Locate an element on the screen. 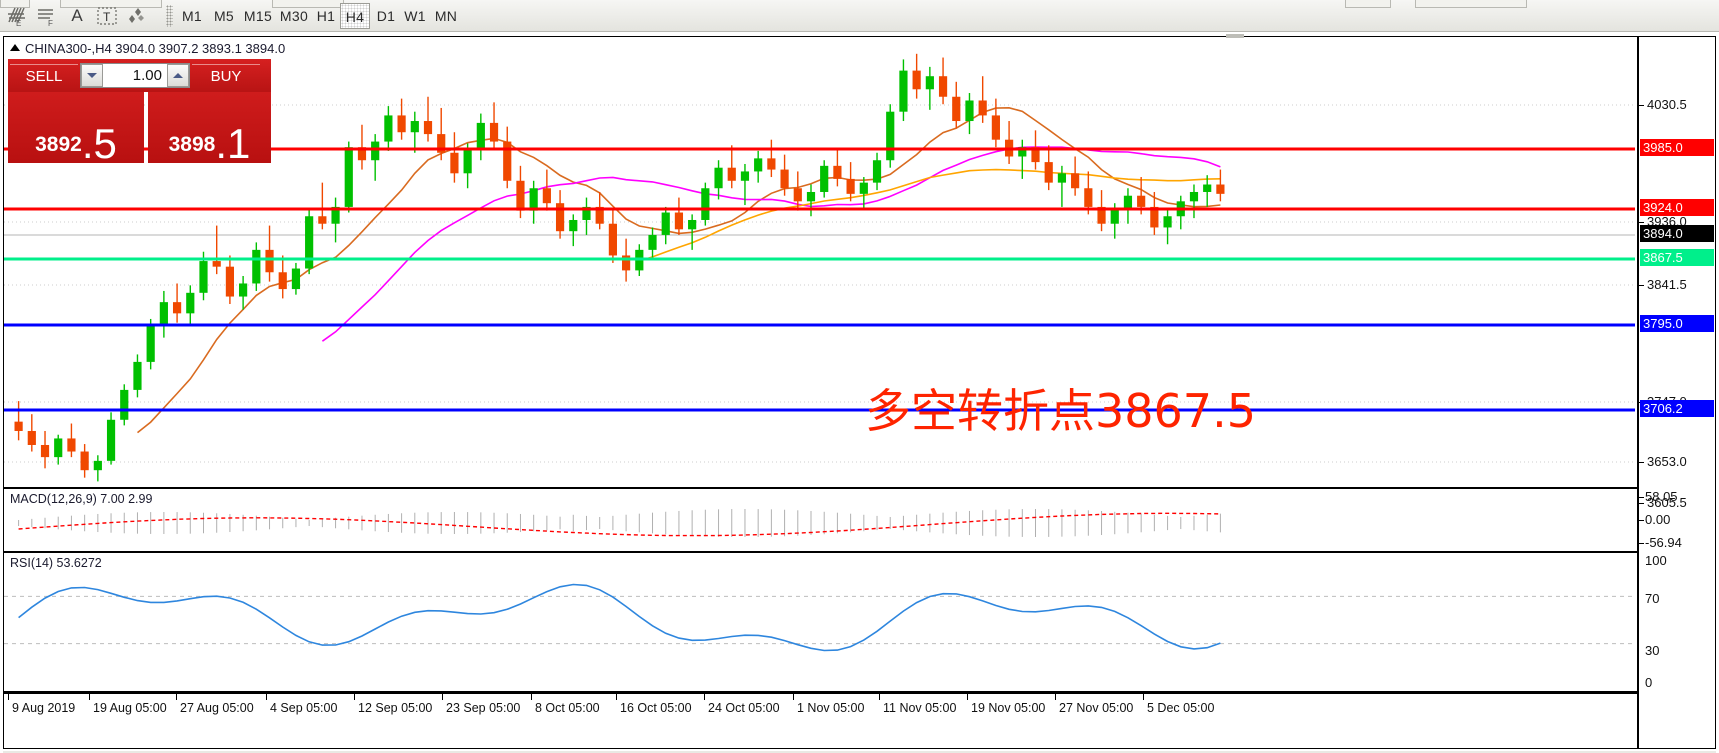 The width and height of the screenshot is (1719, 753). svg-text: F is located at coordinates (50, 23).